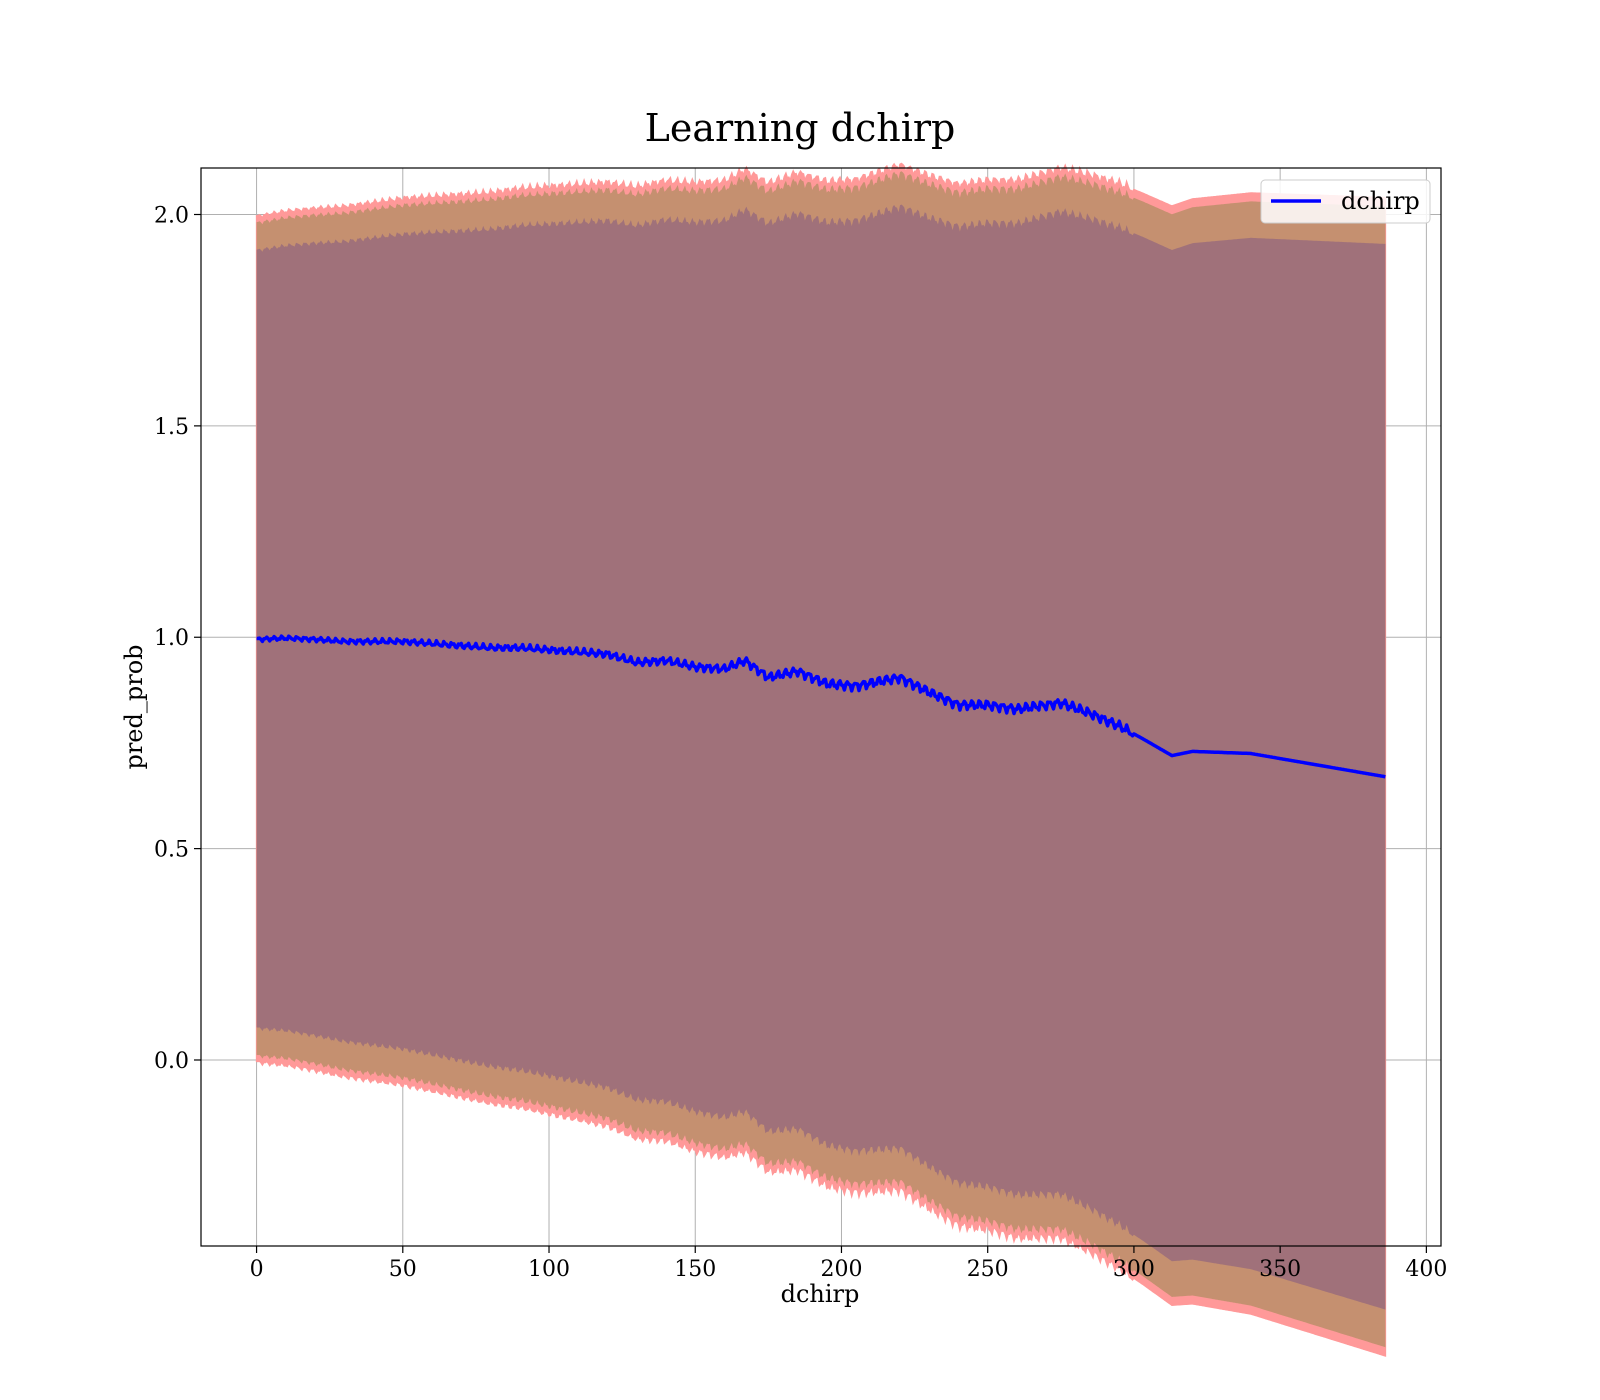 The height and width of the screenshot is (1400, 1600). I want to click on chart-title: Learning dchirp, so click(800, 128).